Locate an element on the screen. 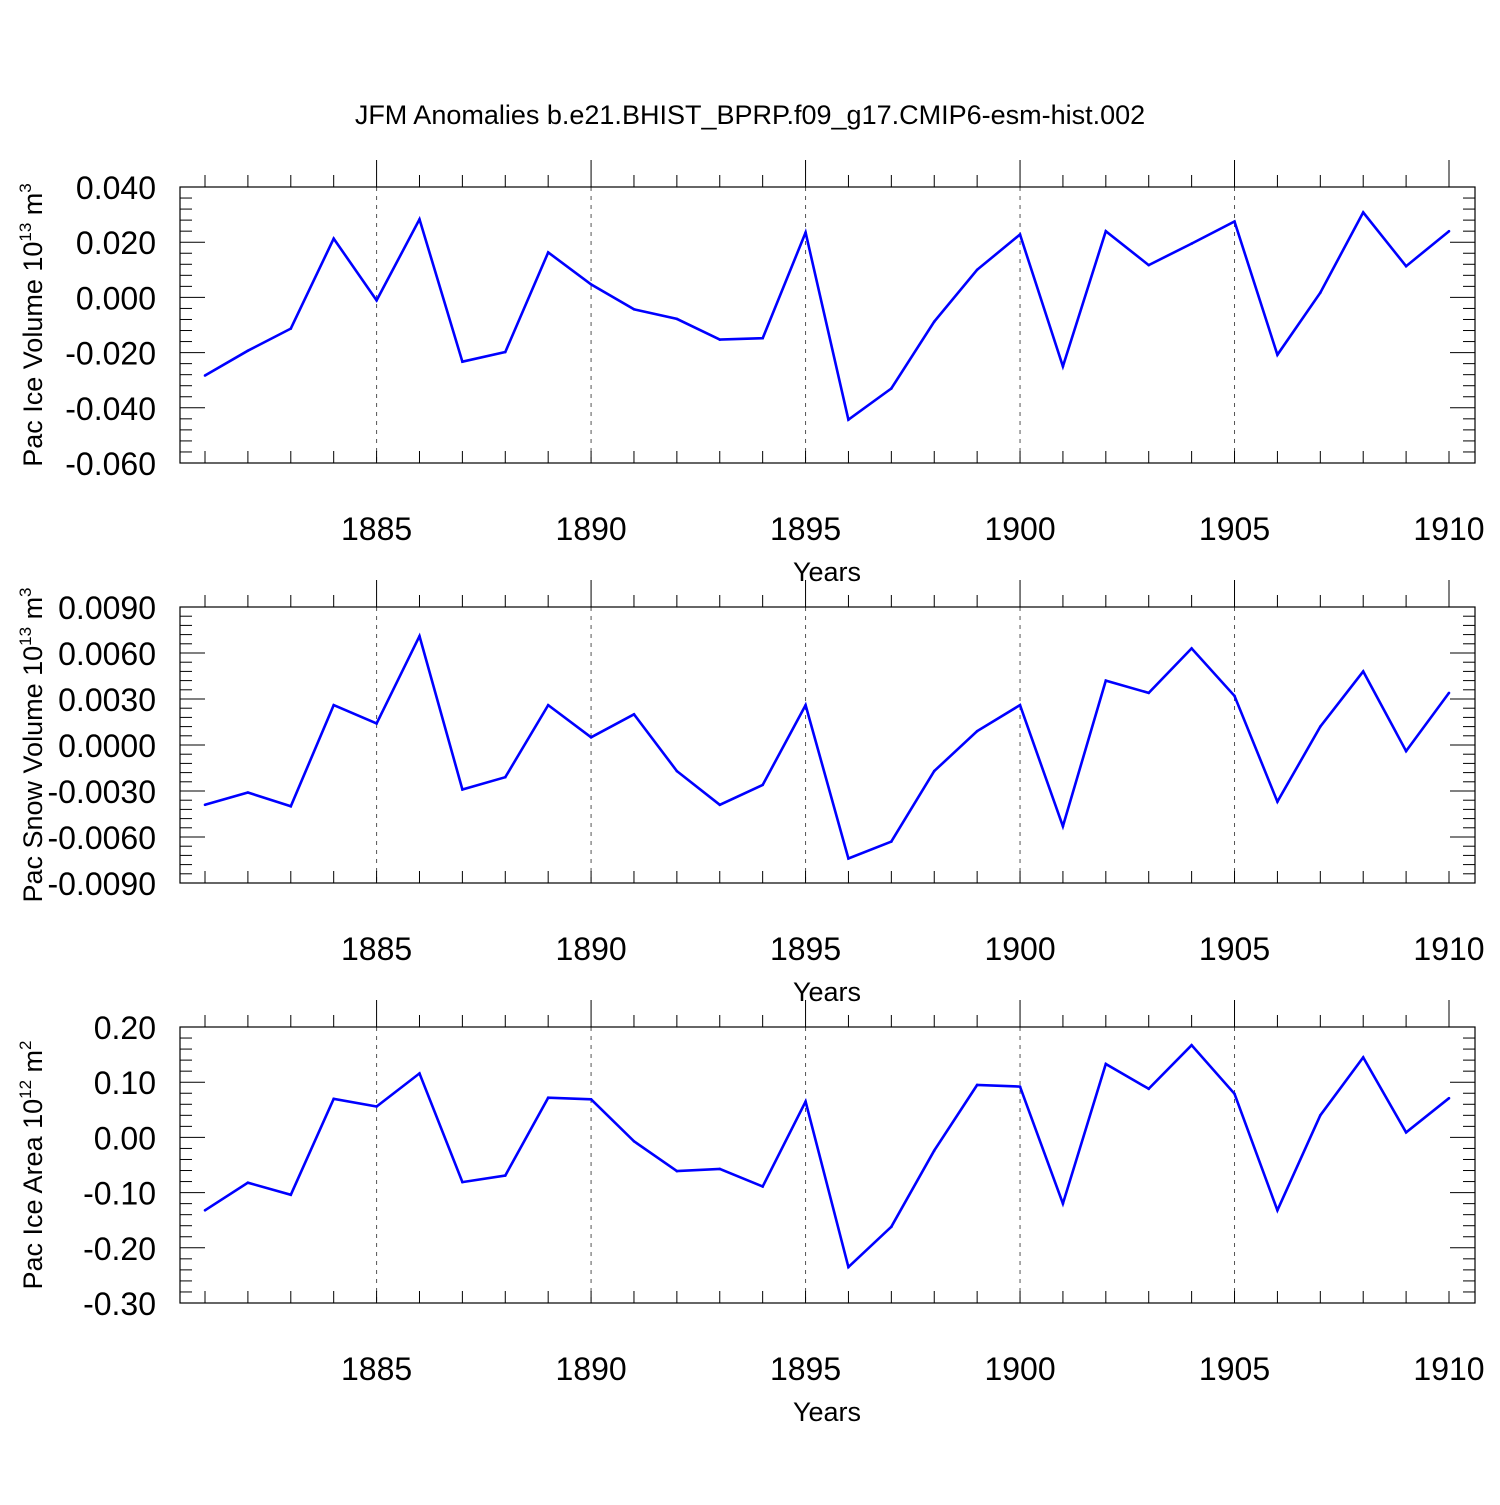 This screenshot has width=1500, height=1505. y-axis-label-unit-exp: 2 is located at coordinates (25, 1044).